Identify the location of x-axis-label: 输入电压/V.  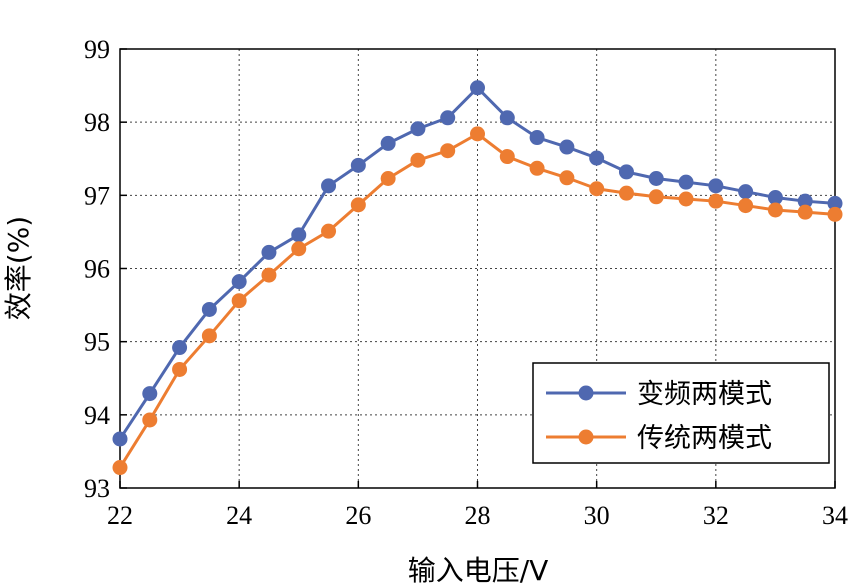
(478, 570).